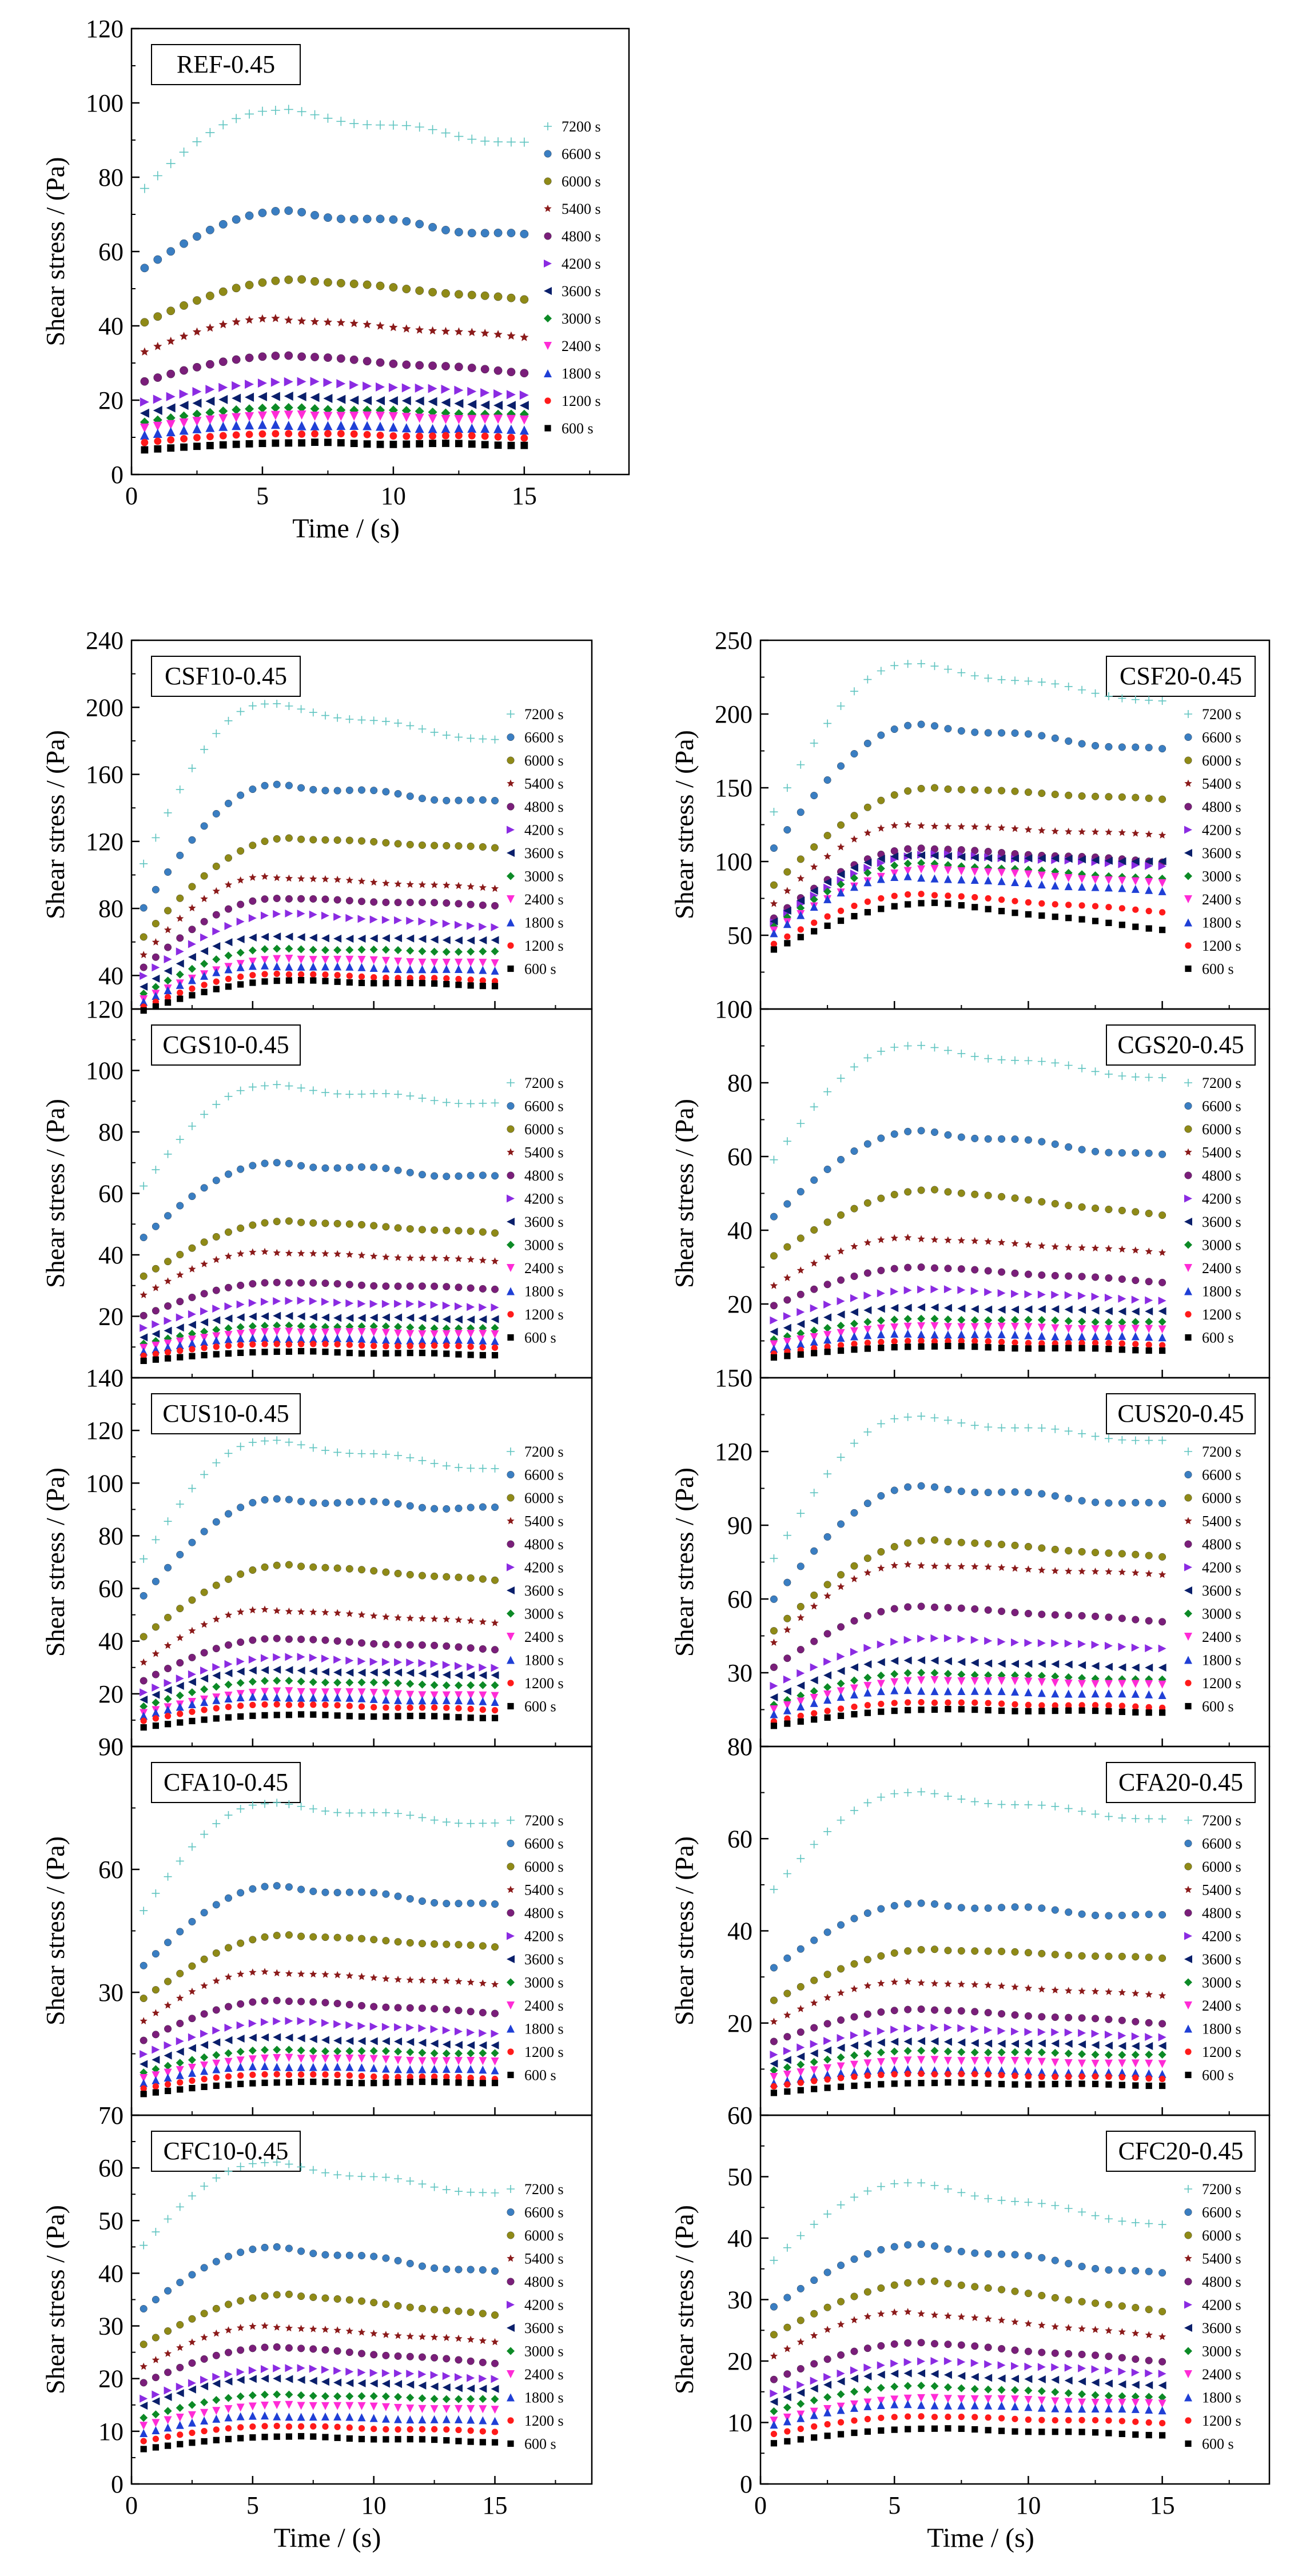 The image size is (1310, 2576). What do you see at coordinates (111, 909) in the screenshot?
I see `y-tick-label: 80` at bounding box center [111, 909].